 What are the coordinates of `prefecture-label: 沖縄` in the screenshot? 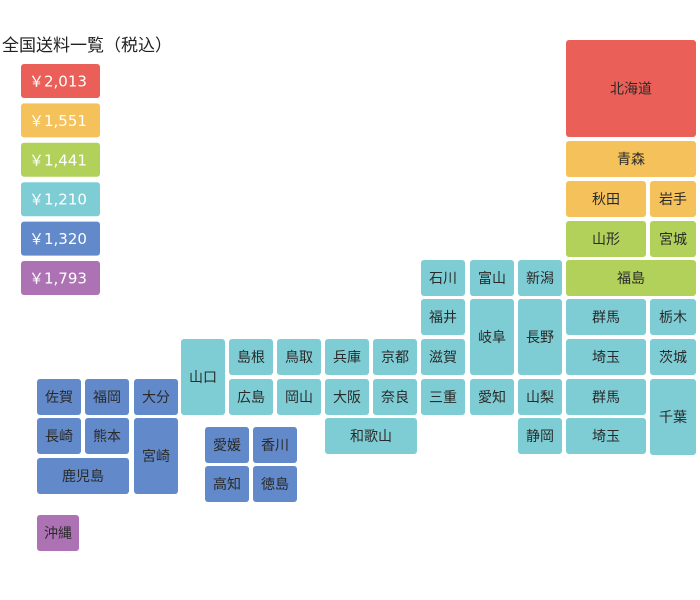 It's located at (58, 534).